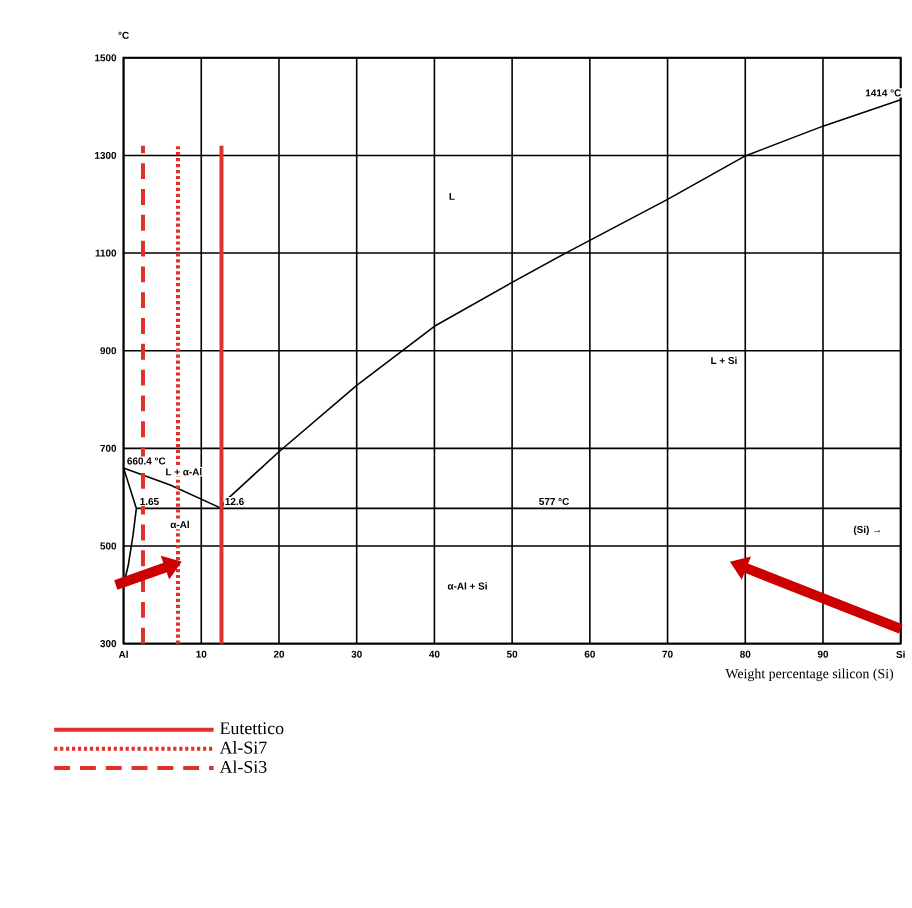  Describe the element at coordinates (252, 727) in the screenshot. I see `text: Eutettico` at that location.